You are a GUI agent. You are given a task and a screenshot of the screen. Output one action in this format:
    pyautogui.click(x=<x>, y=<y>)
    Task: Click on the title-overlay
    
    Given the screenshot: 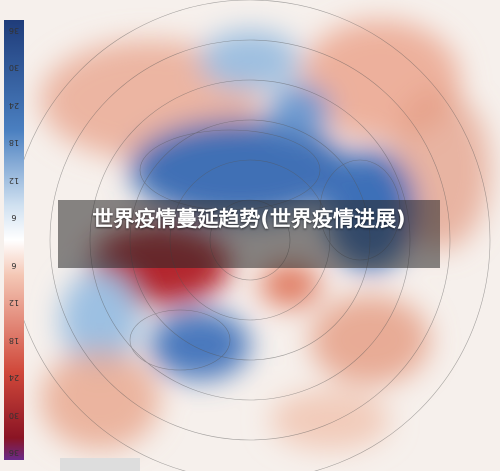 What is the action you would take?
    pyautogui.click(x=249, y=234)
    